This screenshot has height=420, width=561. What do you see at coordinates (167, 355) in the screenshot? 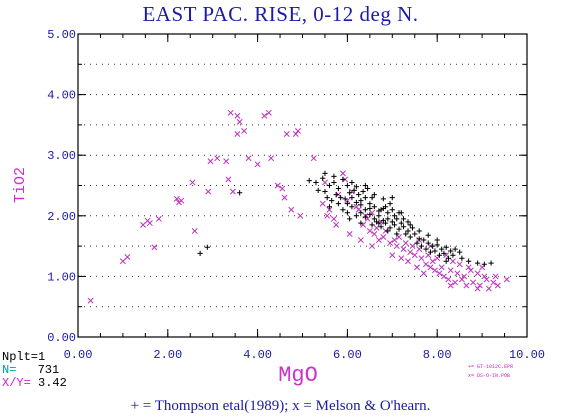
I see `x-tick-label: 2.00` at bounding box center [167, 355].